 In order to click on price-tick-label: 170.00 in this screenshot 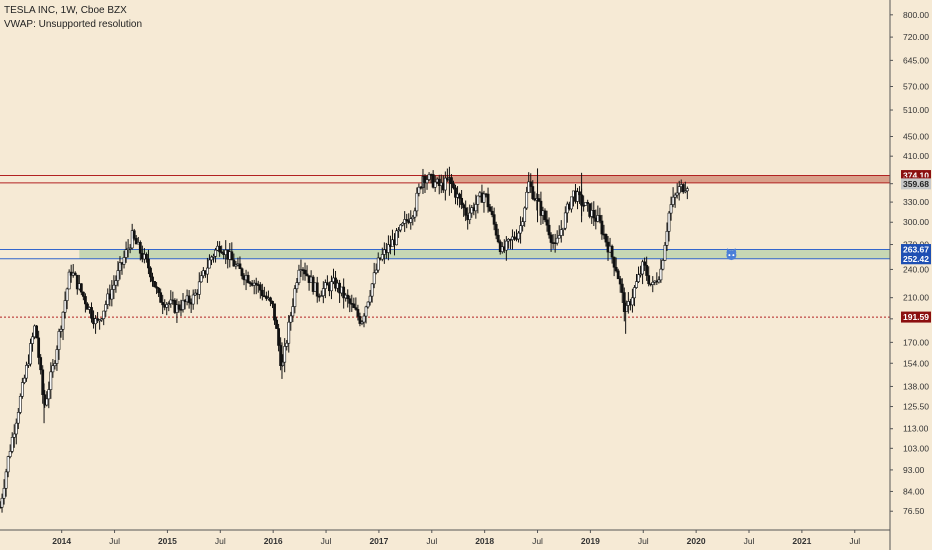, I will do `click(916, 342)`.